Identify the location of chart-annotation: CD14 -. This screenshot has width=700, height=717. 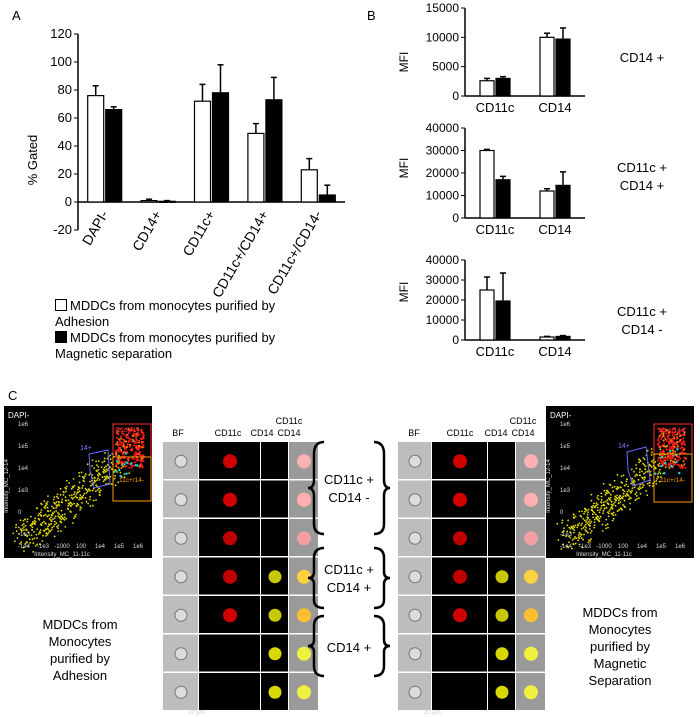
(641, 329).